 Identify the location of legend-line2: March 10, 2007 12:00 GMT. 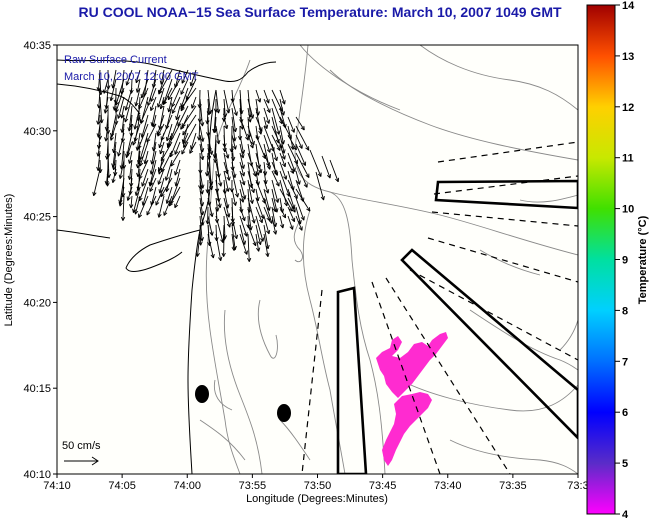
(131, 77).